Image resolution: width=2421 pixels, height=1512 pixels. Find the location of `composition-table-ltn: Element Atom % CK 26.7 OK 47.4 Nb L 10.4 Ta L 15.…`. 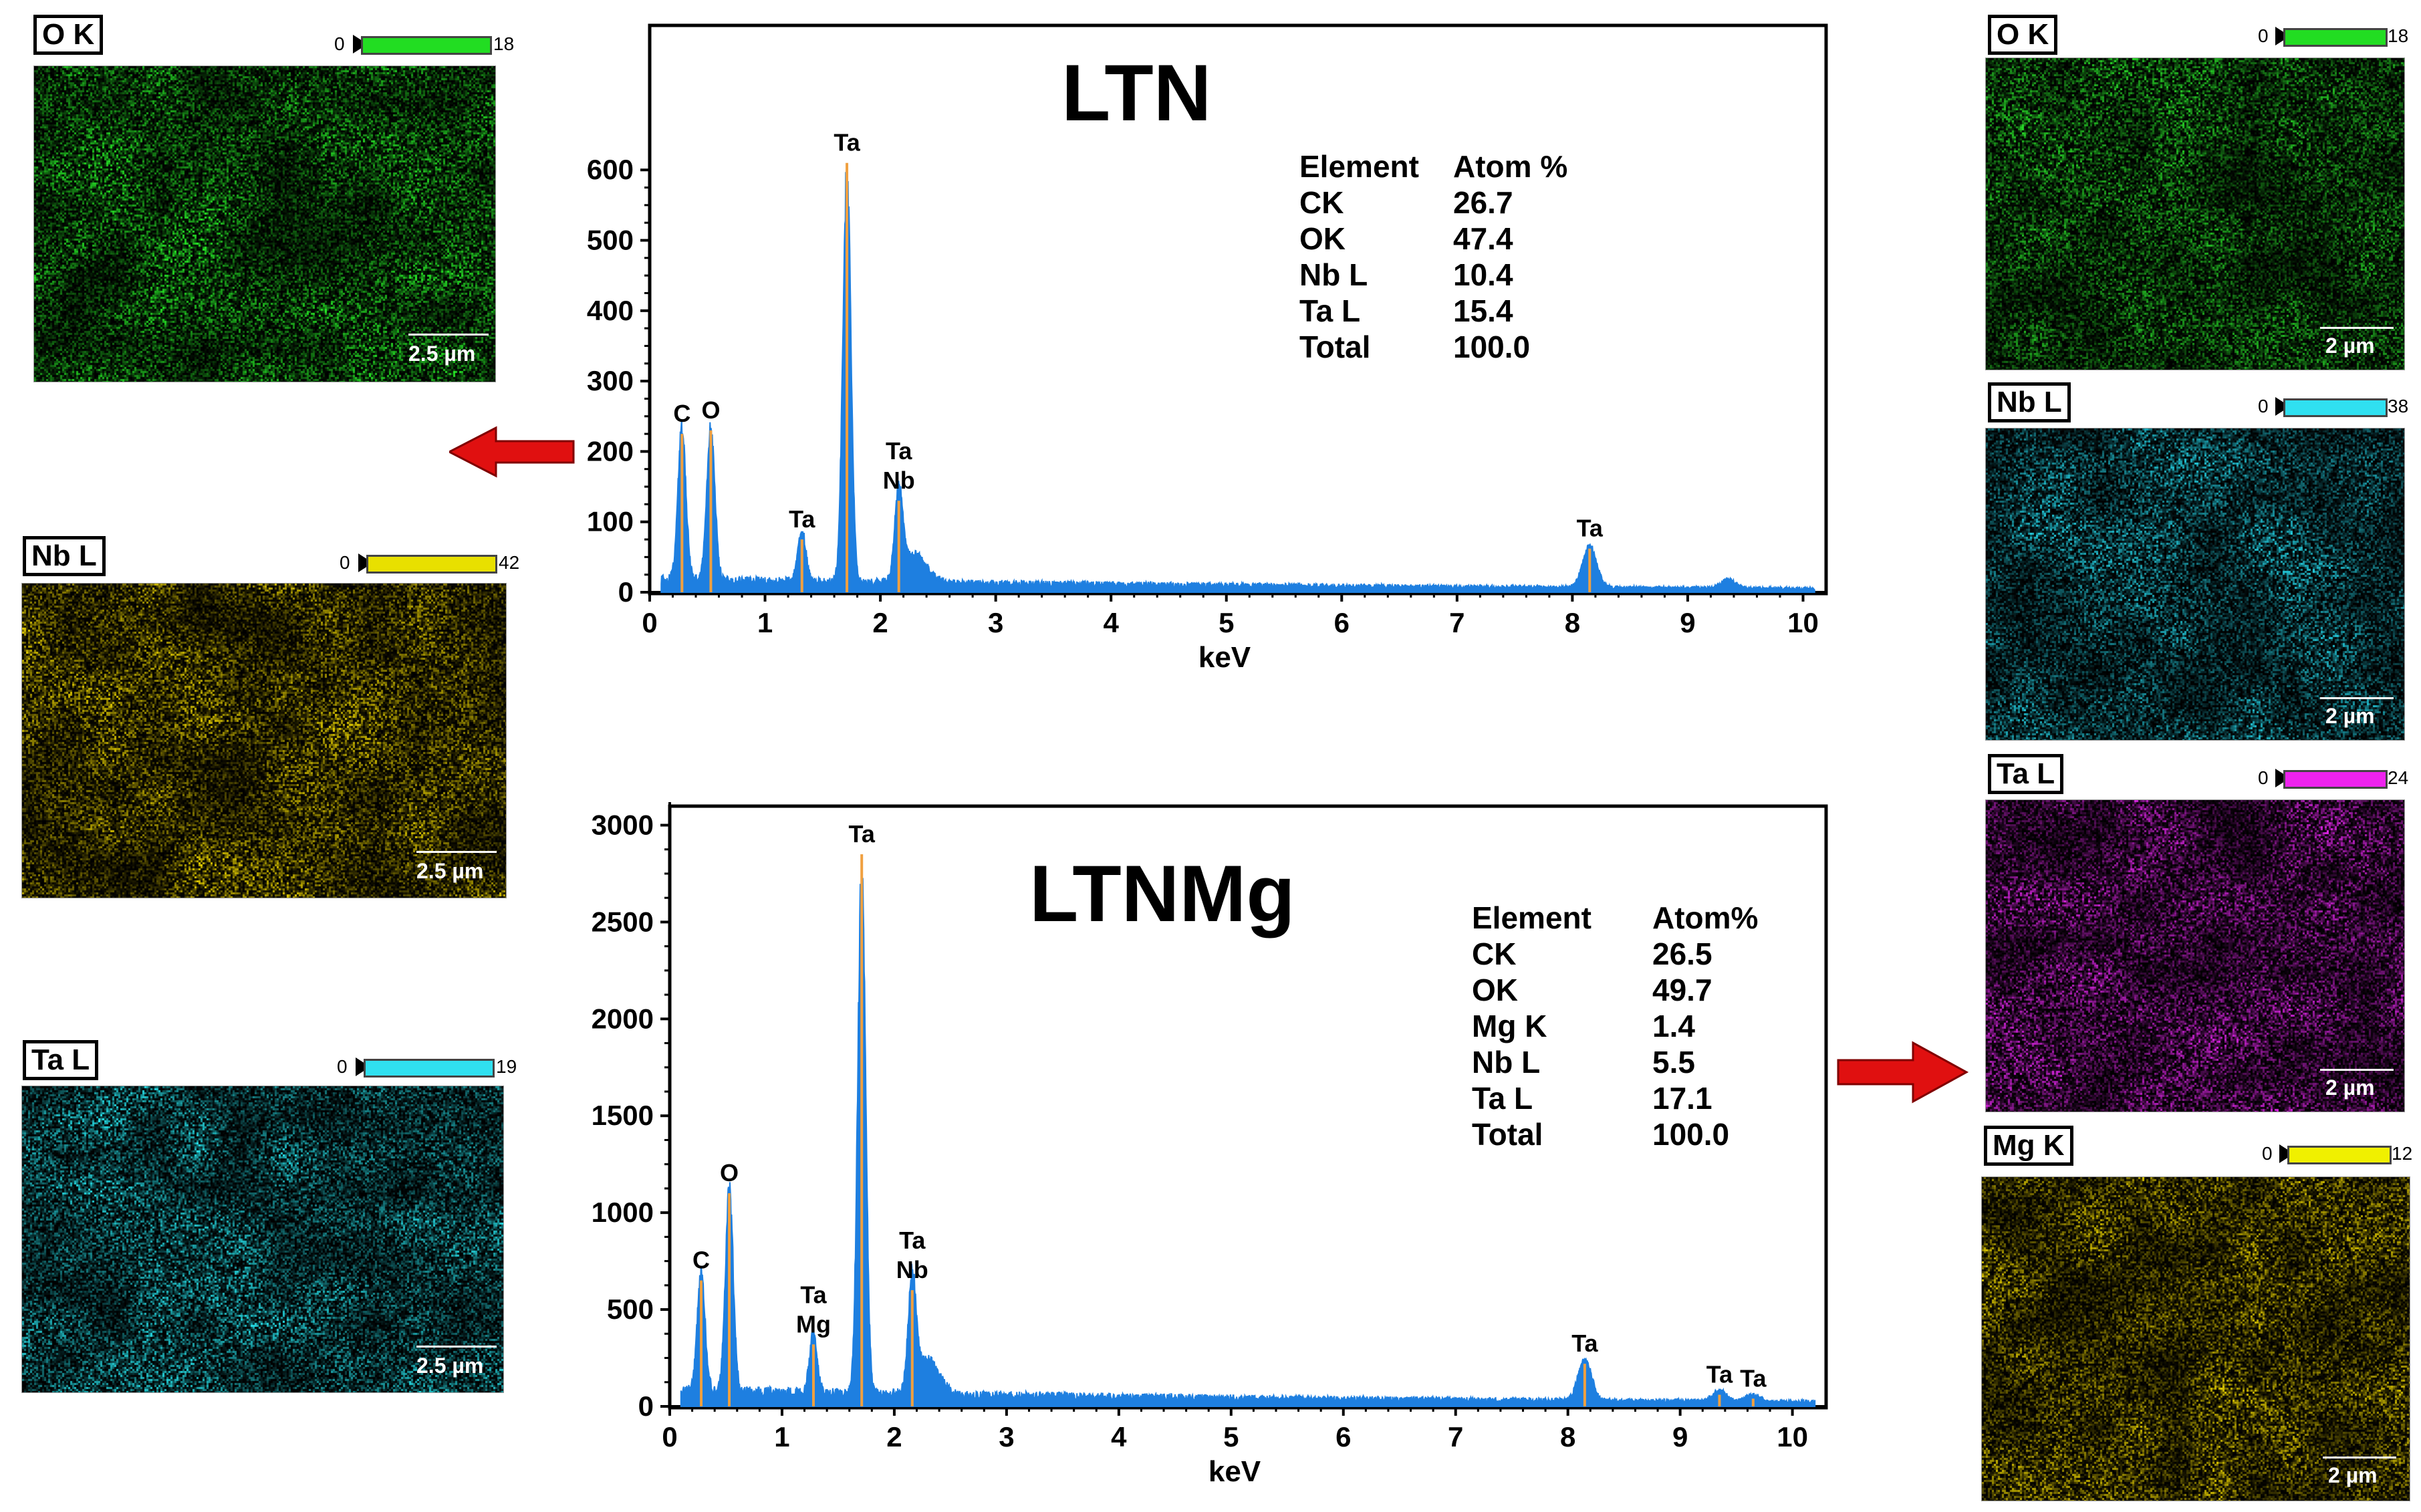

composition-table-ltn: Element Atom % CK 26.7 OK 47.4 Nb L 10.4 Ta L 15.… is located at coordinates (1456, 256).